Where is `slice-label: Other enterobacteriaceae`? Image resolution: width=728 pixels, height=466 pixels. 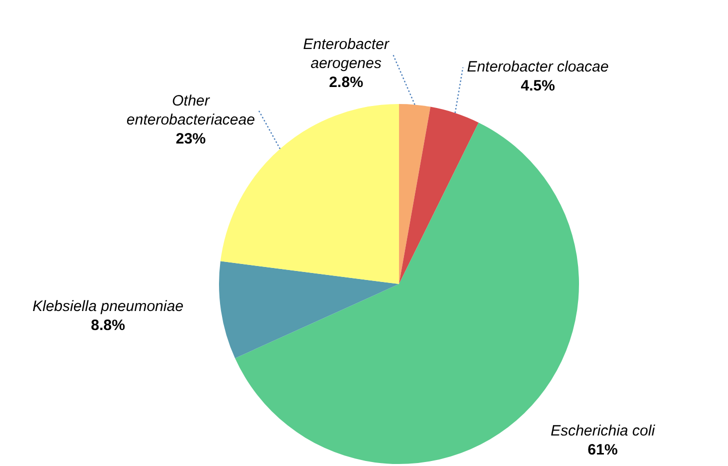 slice-label: Other enterobacteriaceae is located at coordinates (190, 110).